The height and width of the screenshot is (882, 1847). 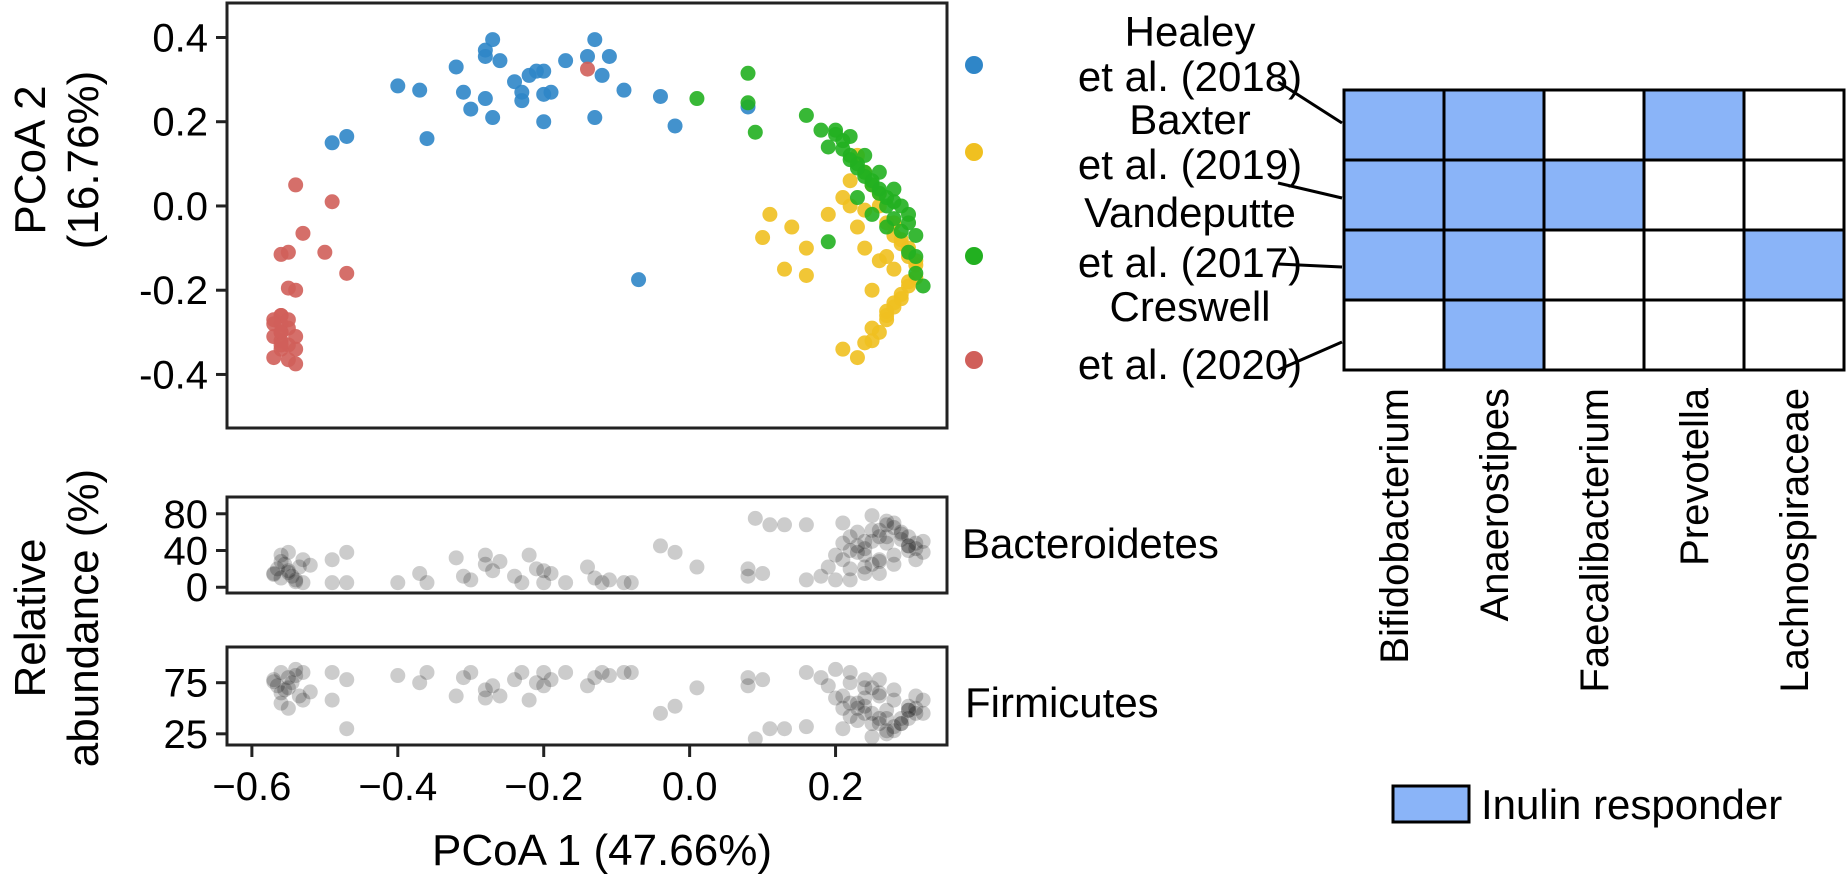 I want to click on bacteroidetes-plot-frame, so click(x=587, y=545).